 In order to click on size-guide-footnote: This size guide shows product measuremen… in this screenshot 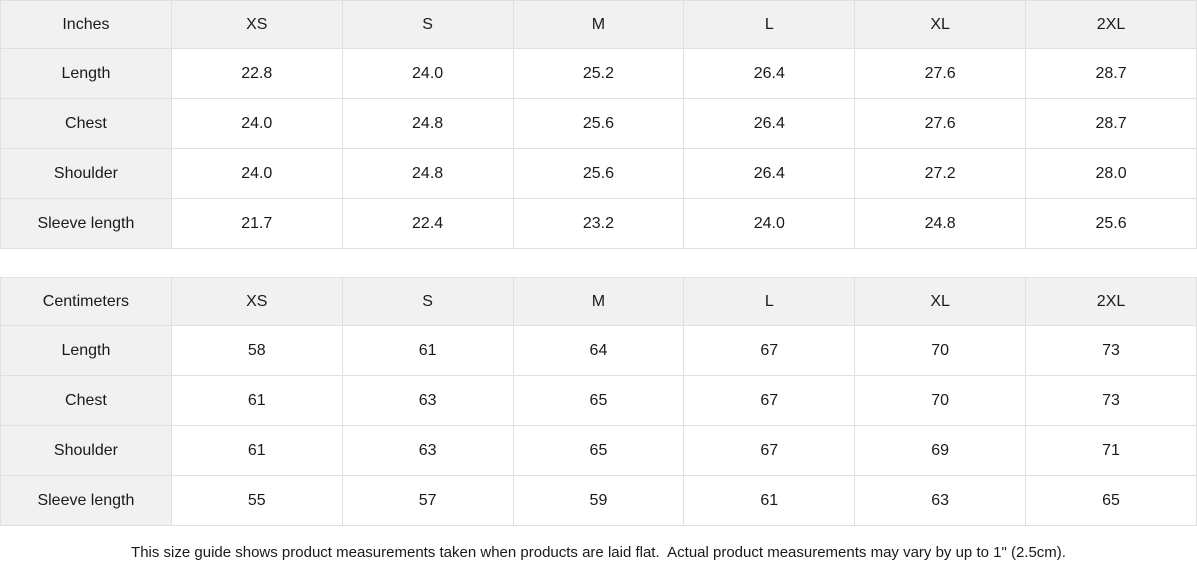, I will do `click(598, 552)`.